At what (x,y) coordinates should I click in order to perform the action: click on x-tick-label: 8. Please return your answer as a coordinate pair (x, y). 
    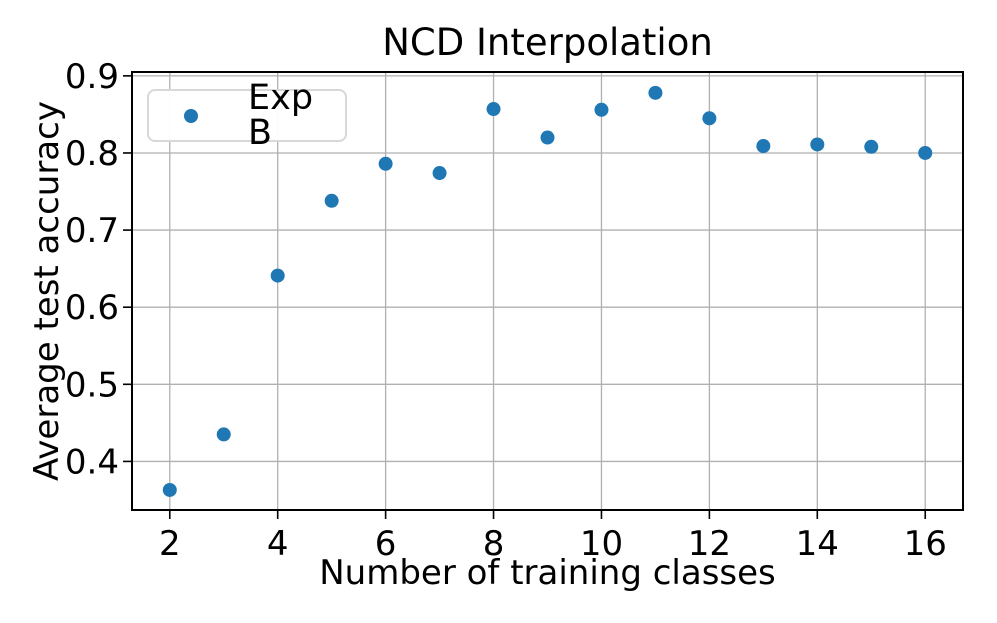
    Looking at the image, I should click on (494, 544).